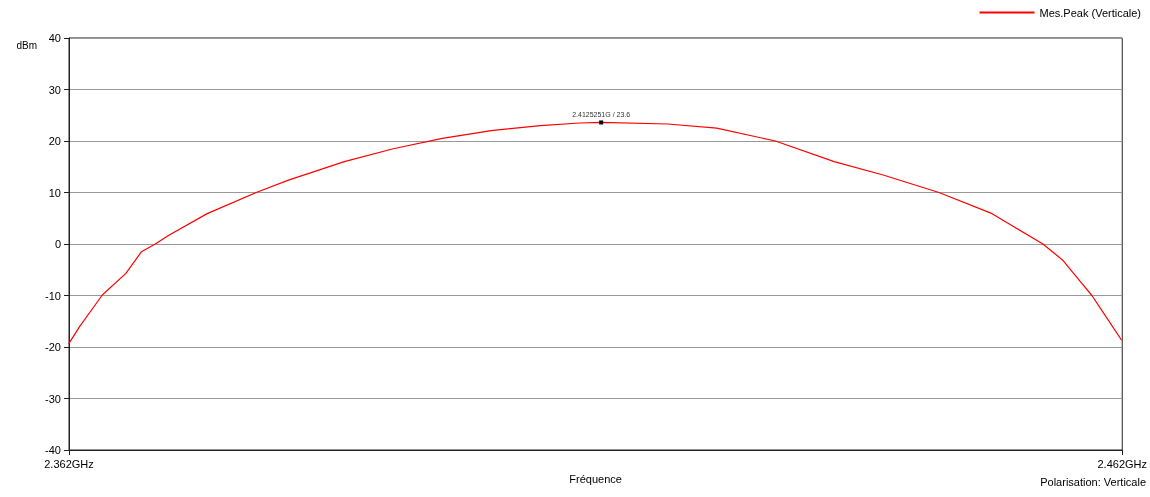  Describe the element at coordinates (54, 38) in the screenshot. I see `y-tick-label: 40` at that location.